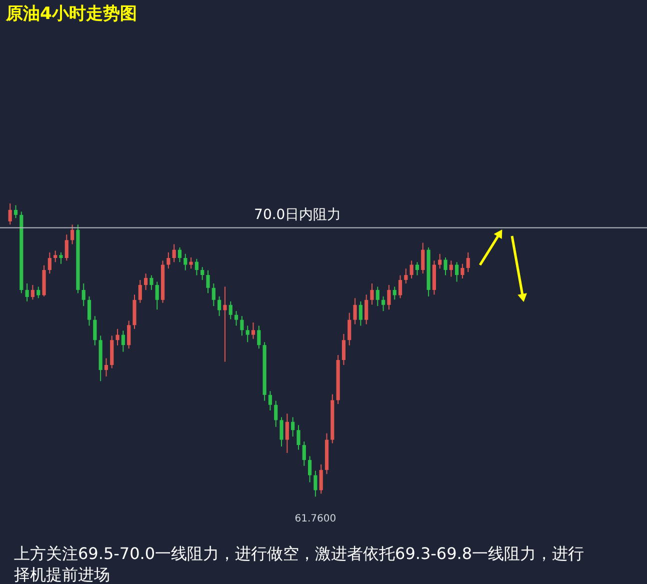 The image size is (647, 584). What do you see at coordinates (71, 14) in the screenshot?
I see `chart-title: 原油4小时走势图` at bounding box center [71, 14].